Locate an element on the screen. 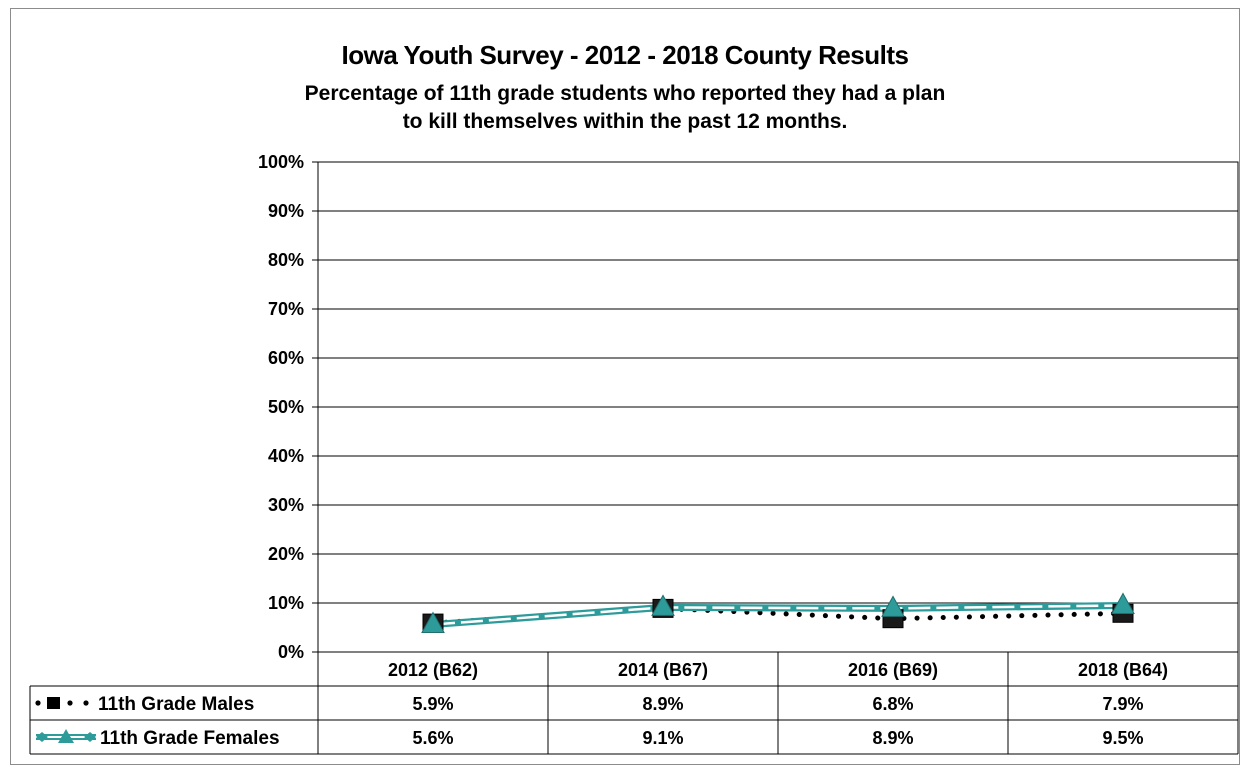 This screenshot has height=775, width=1250. x-category-label: 2016 (B69) is located at coordinates (893, 670).